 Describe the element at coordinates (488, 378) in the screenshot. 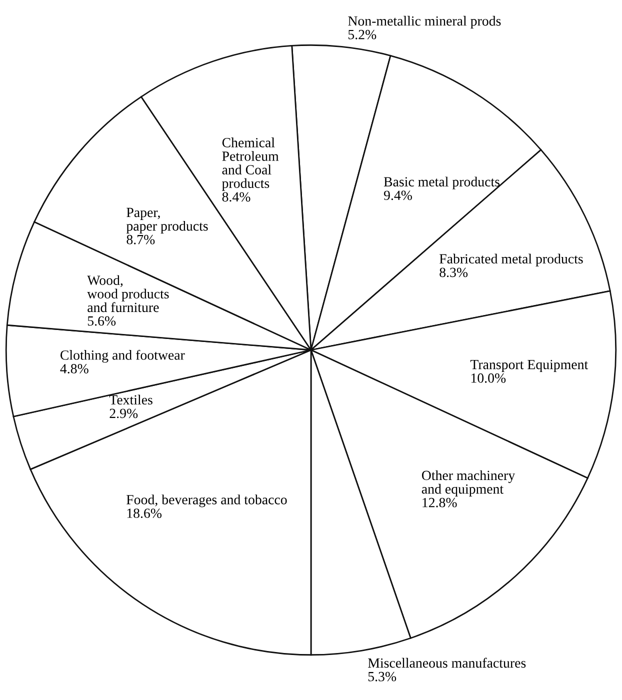

I see `data-label: 10.0%` at that location.